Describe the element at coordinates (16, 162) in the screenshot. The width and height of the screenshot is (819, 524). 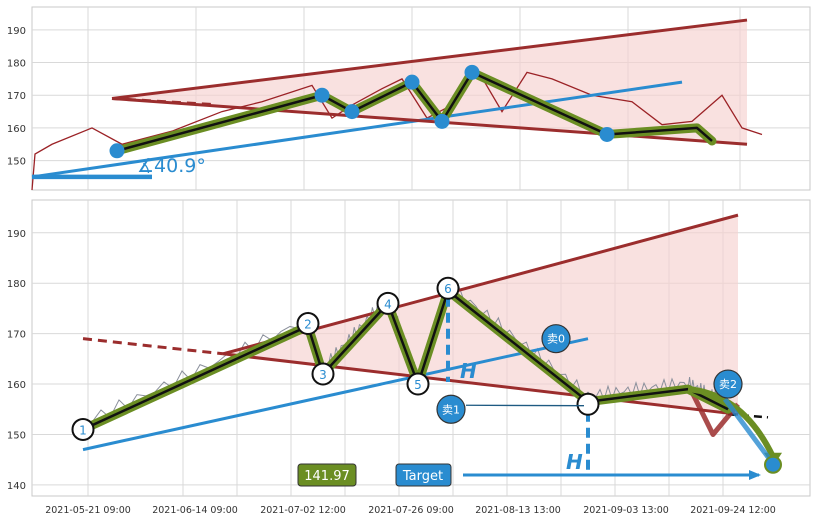
I see `top-y-tick-label: 150` at that location.